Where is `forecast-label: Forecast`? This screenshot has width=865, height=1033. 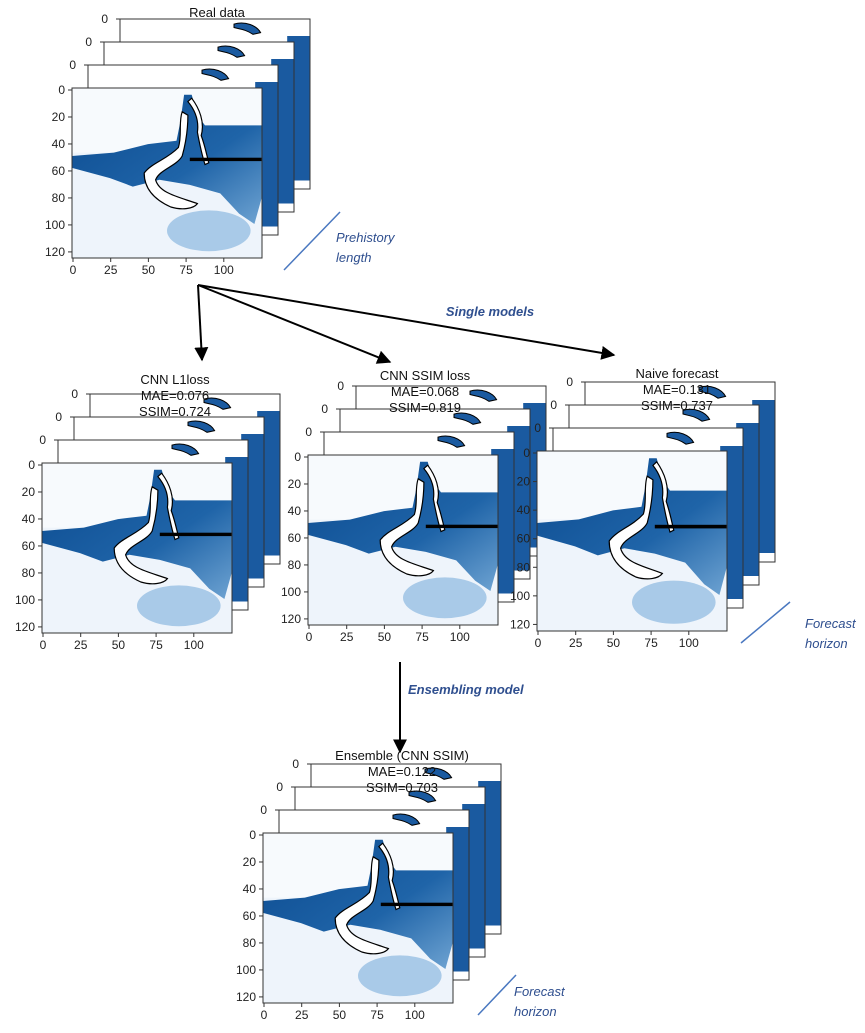
forecast-label: Forecast is located at coordinates (540, 991).